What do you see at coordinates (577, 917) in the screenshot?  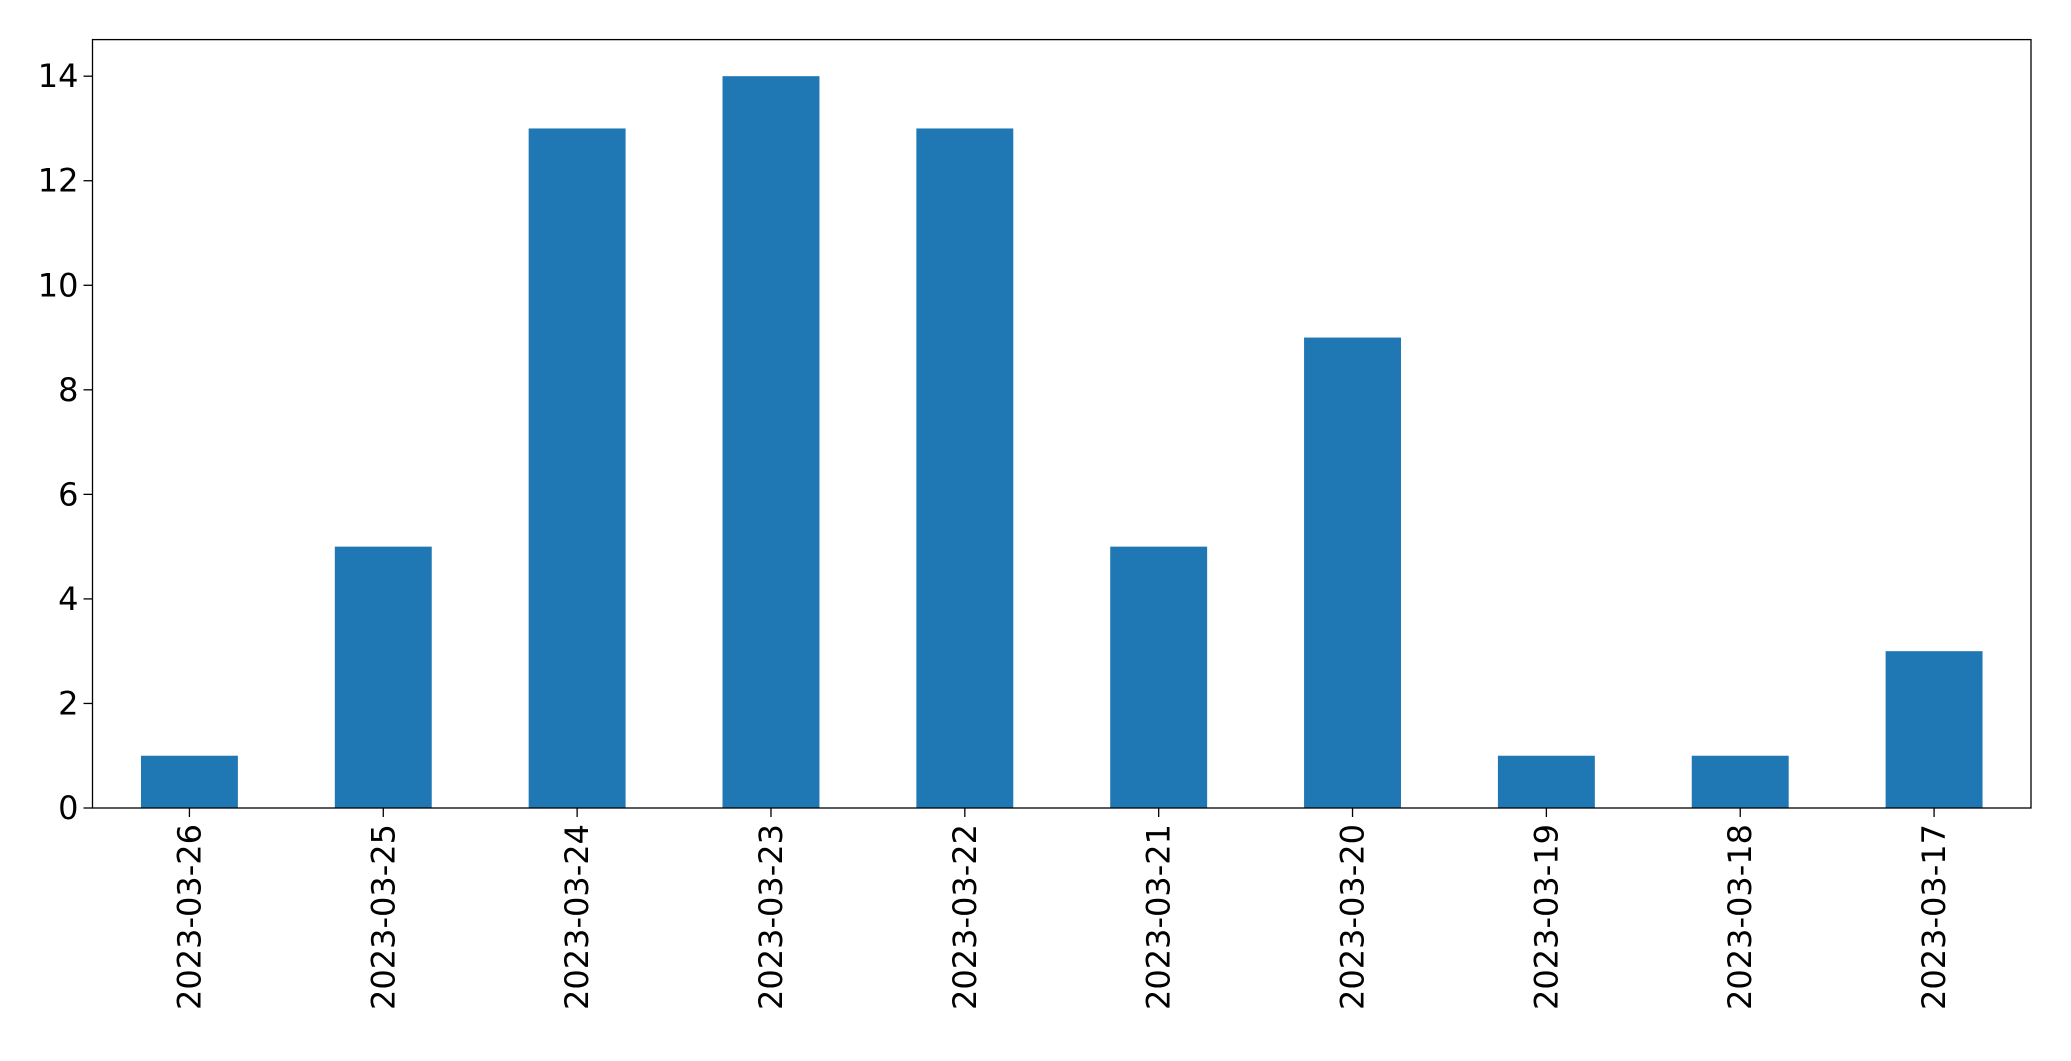 I see `x-tick-label: 2023-03-24` at bounding box center [577, 917].